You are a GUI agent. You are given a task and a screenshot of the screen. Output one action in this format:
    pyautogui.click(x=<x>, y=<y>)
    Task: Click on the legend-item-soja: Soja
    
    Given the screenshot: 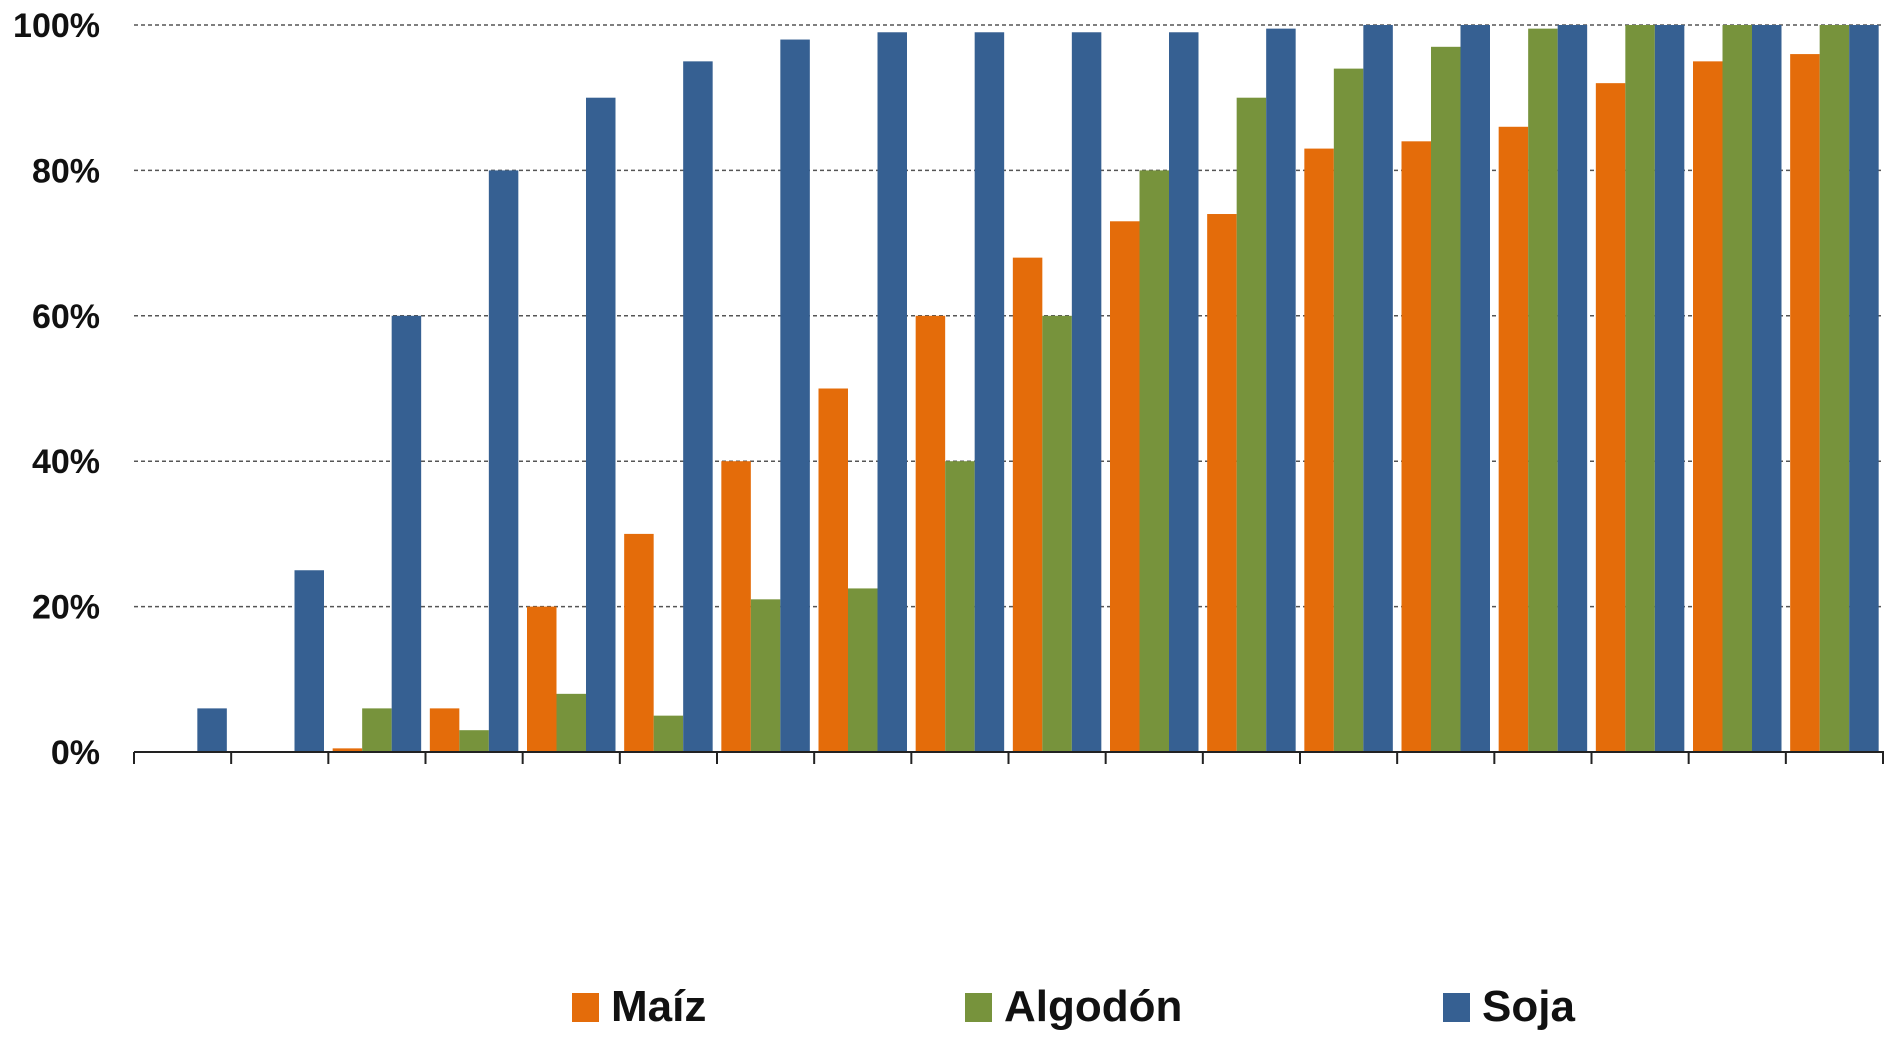 What is the action you would take?
    pyautogui.click(x=1509, y=1007)
    